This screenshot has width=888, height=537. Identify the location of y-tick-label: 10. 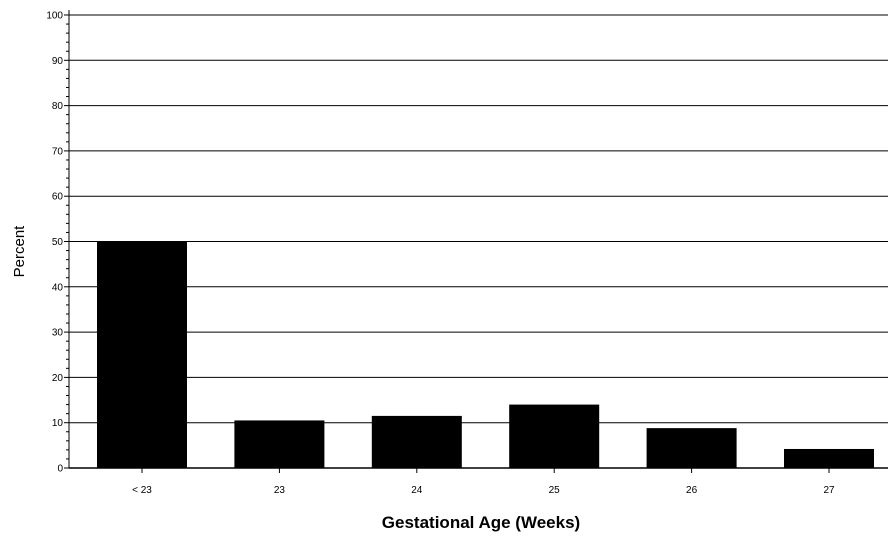
(58, 423).